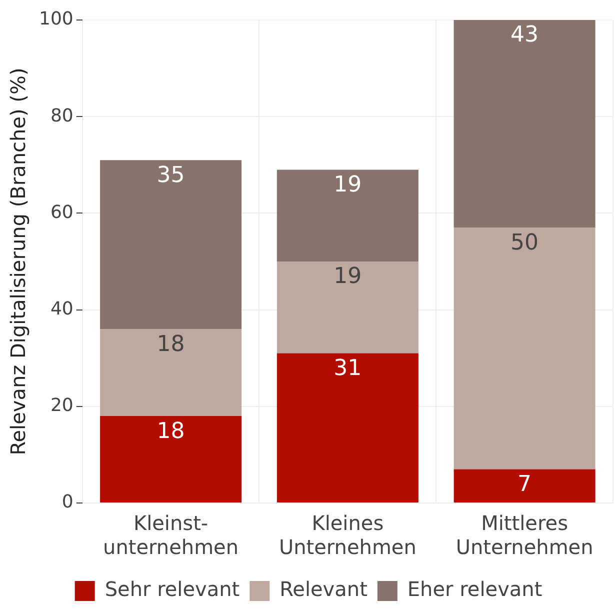  What do you see at coordinates (68, 502) in the screenshot?
I see `y-tick-label: 0` at bounding box center [68, 502].